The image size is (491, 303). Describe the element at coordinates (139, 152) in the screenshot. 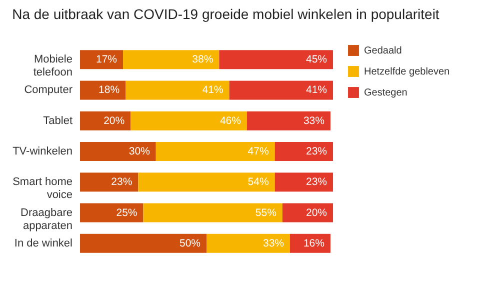

I see `data-label: 30%` at that location.